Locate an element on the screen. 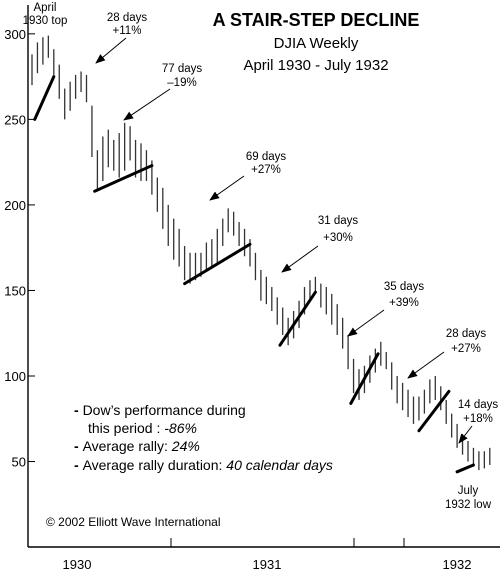 Image resolution: width=500 pixels, height=572 pixels. annotation-july-1932-low: July 1932 low is located at coordinates (468, 498).